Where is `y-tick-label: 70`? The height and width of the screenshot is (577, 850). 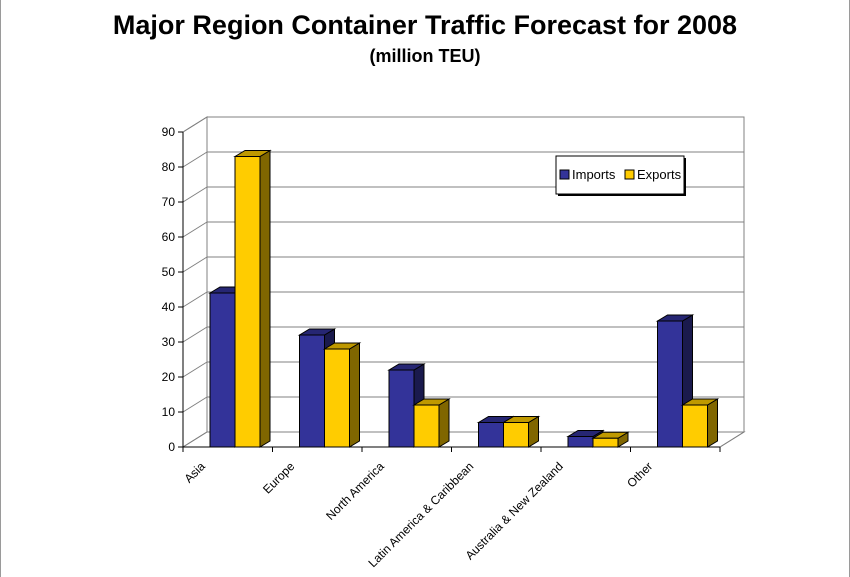 y-tick-label: 70 is located at coordinates (169, 202).